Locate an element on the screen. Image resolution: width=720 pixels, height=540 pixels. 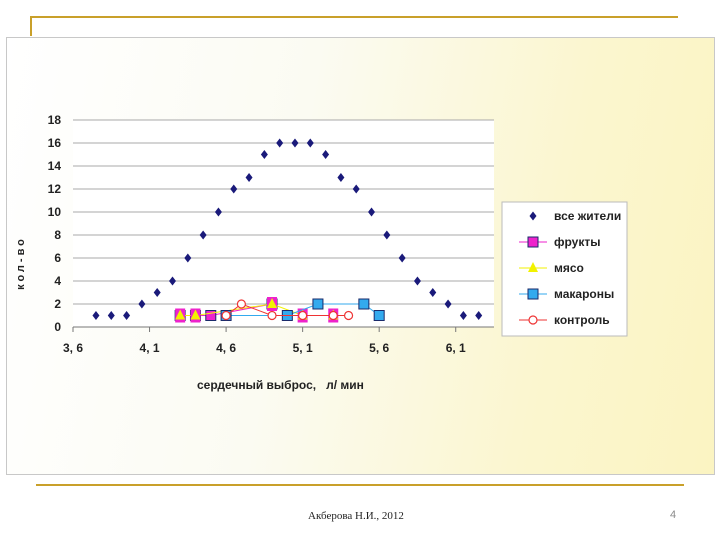
y-tick-label: 10 is located at coordinates (55, 212).